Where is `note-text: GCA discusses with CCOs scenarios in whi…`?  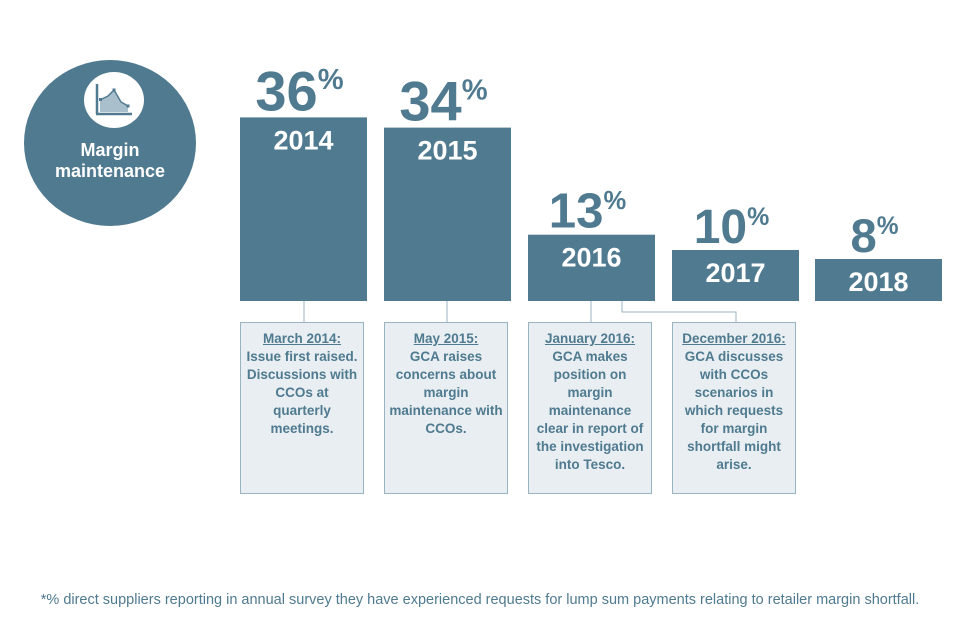 note-text: GCA discusses with CCOs scenarios in whi… is located at coordinates (734, 410).